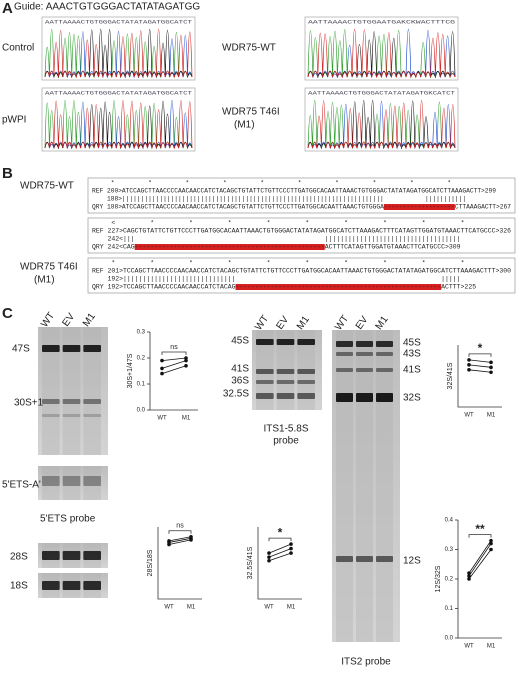 Image resolution: width=520 pixels, height=675 pixels. What do you see at coordinates (449, 521) in the screenshot?
I see `y-tick-label: 0.4` at bounding box center [449, 521].